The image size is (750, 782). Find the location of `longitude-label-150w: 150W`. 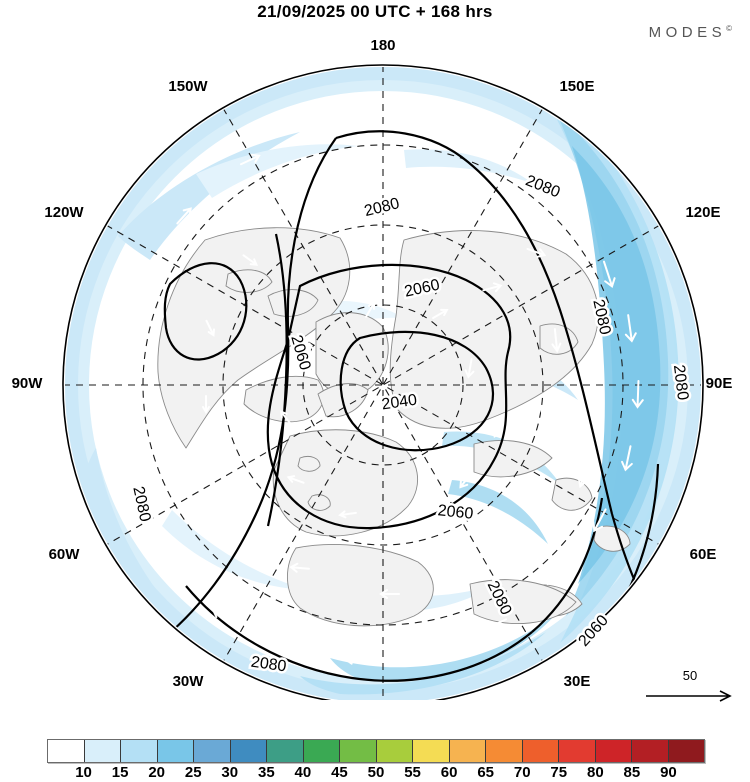

longitude-label-150w: 150W is located at coordinates (188, 86).